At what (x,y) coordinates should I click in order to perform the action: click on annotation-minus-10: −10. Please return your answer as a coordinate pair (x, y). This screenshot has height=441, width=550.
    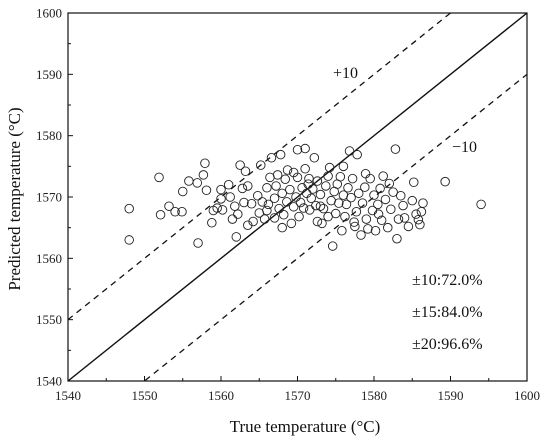
    Looking at the image, I should click on (464, 147).